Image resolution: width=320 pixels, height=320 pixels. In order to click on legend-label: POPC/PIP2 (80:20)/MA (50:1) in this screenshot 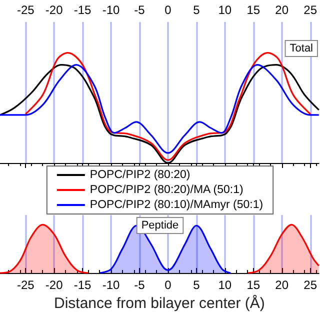, I will do `click(167, 190)`.